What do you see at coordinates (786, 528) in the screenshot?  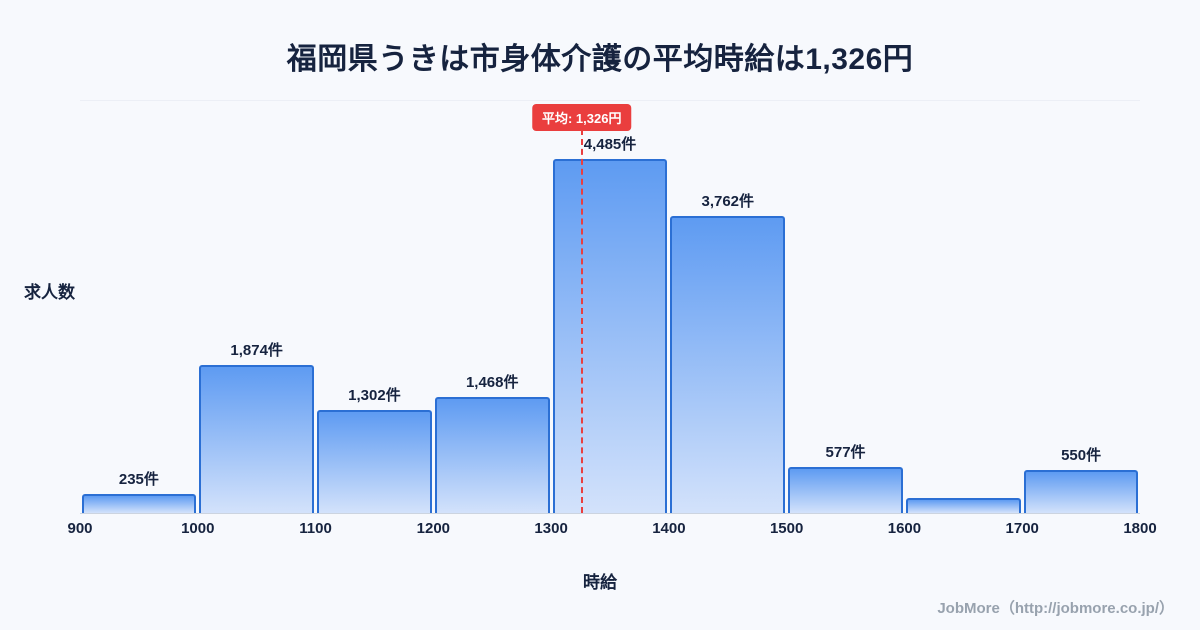 I see `x-tick-label: 1500` at bounding box center [786, 528].